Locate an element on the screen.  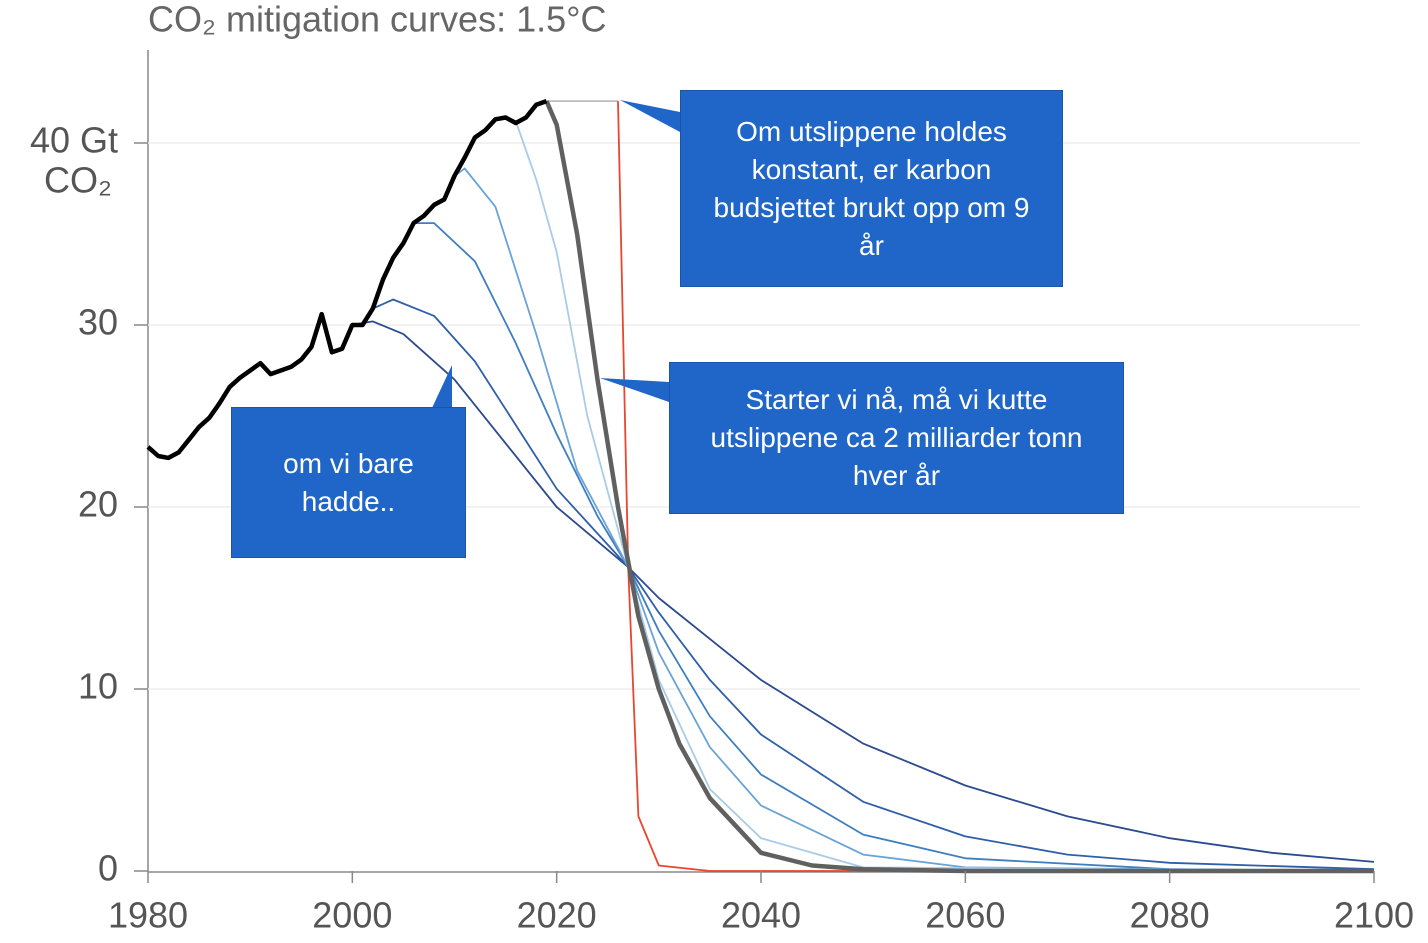
y-tick-label: 0 is located at coordinates (108, 868).